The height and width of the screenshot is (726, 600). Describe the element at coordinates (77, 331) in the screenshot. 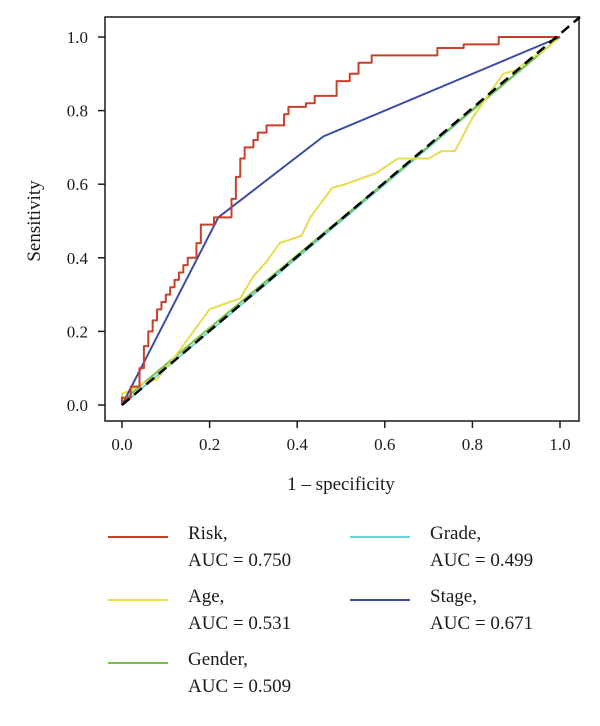

I see `y-tick-label: 0.2` at that location.